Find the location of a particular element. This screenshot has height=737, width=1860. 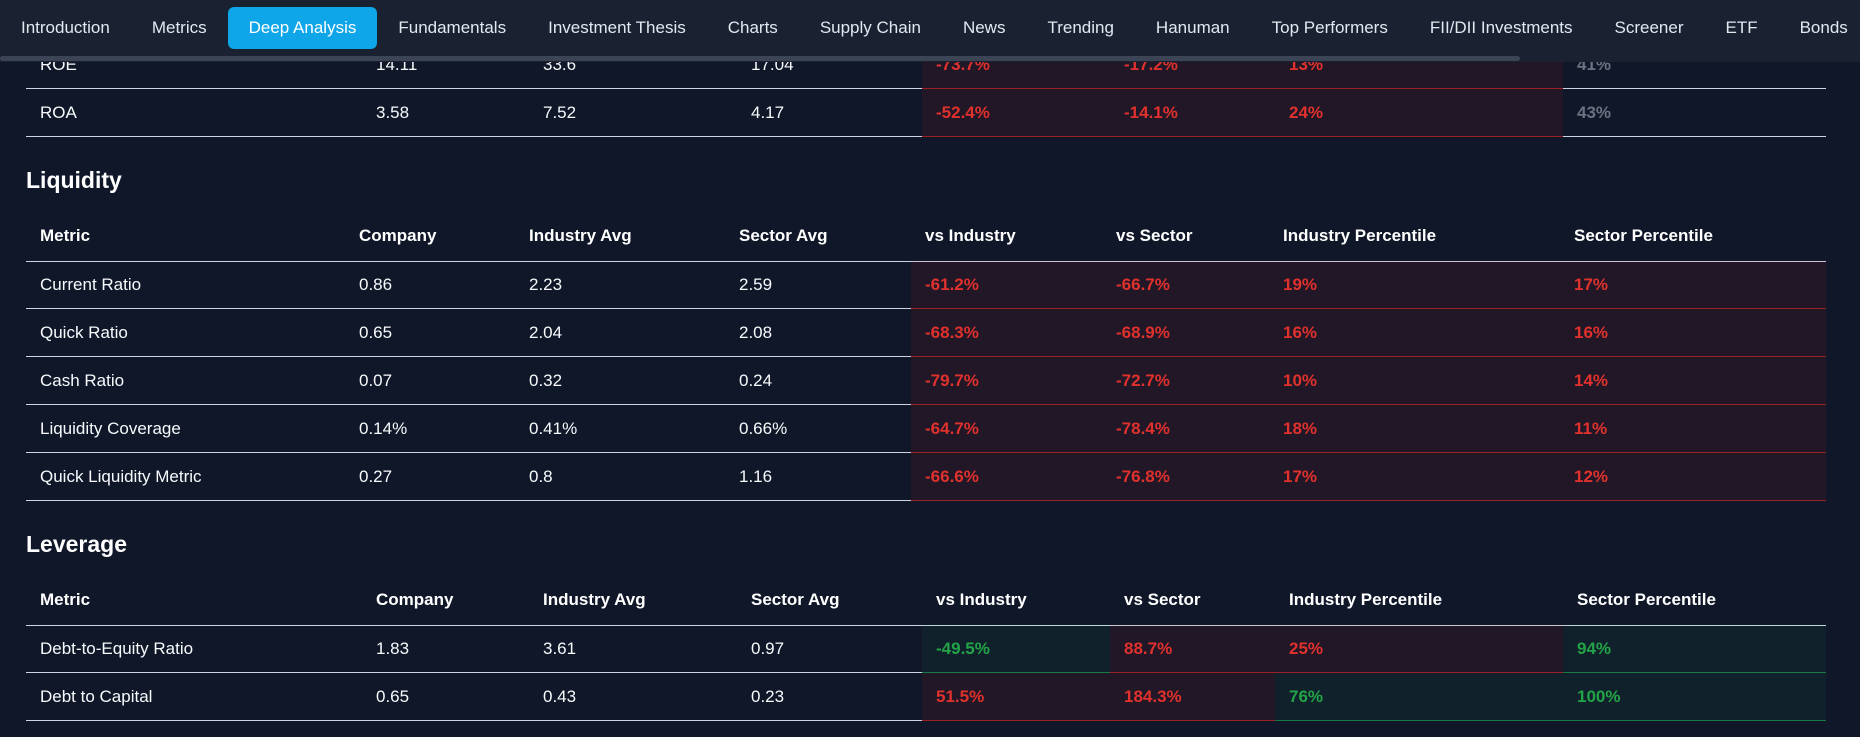

metric-value: -68.9% is located at coordinates (1143, 332).